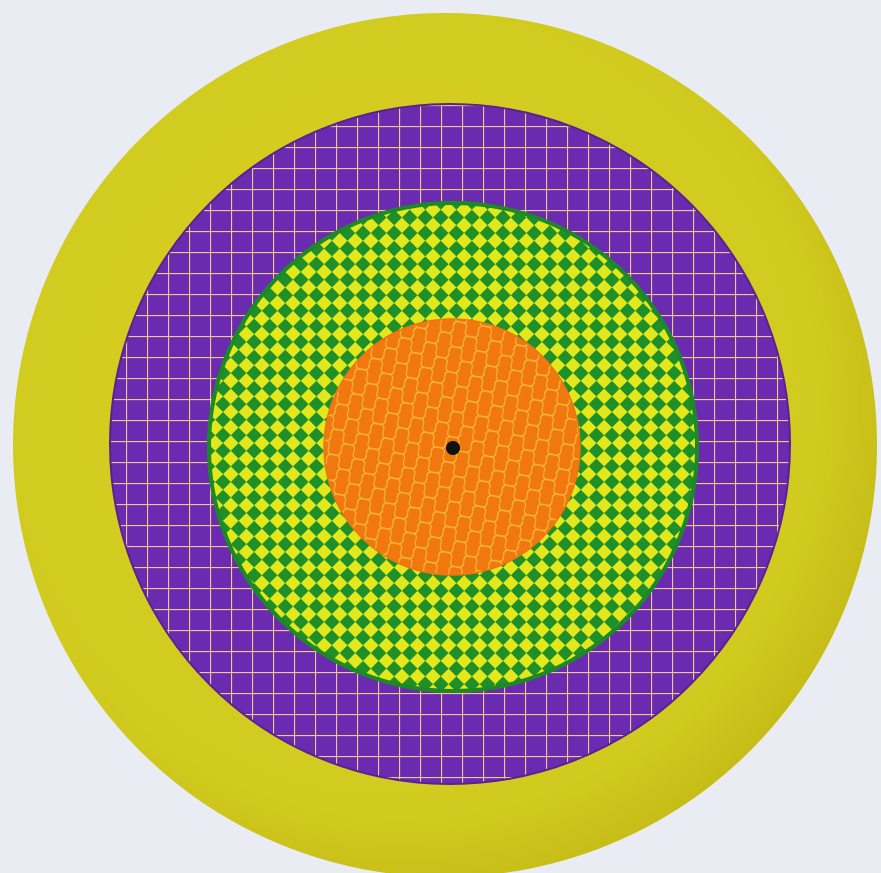 The height and width of the screenshot is (873, 881). I want to click on center-dot, so click(453, 448).